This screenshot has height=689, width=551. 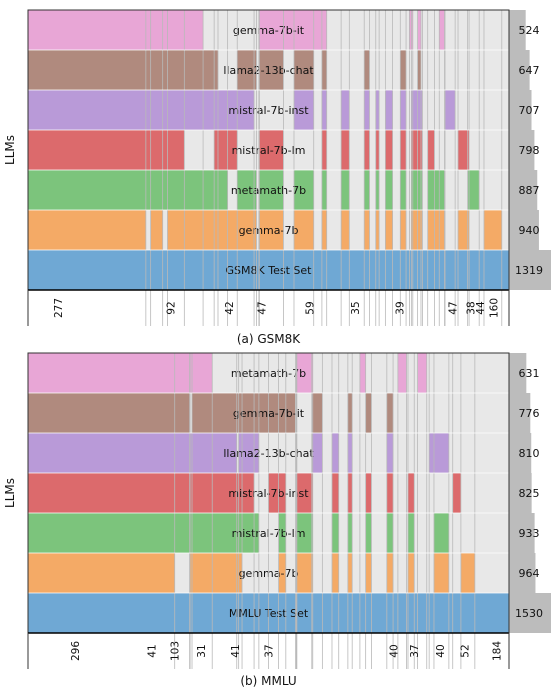 I want to click on reference-bar, so click(x=268, y=270).